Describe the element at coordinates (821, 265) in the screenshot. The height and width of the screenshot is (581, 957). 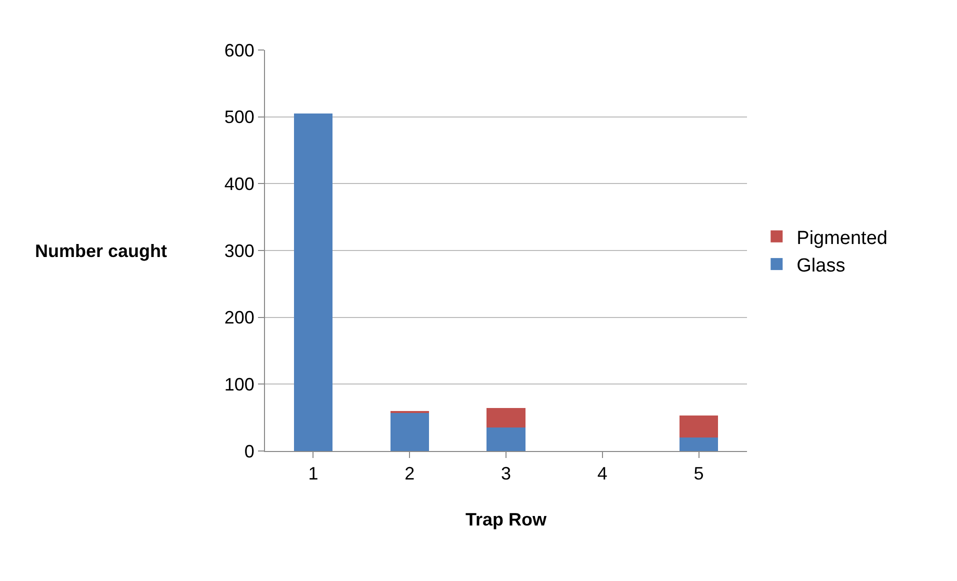
I see `legend-label: Glass` at that location.